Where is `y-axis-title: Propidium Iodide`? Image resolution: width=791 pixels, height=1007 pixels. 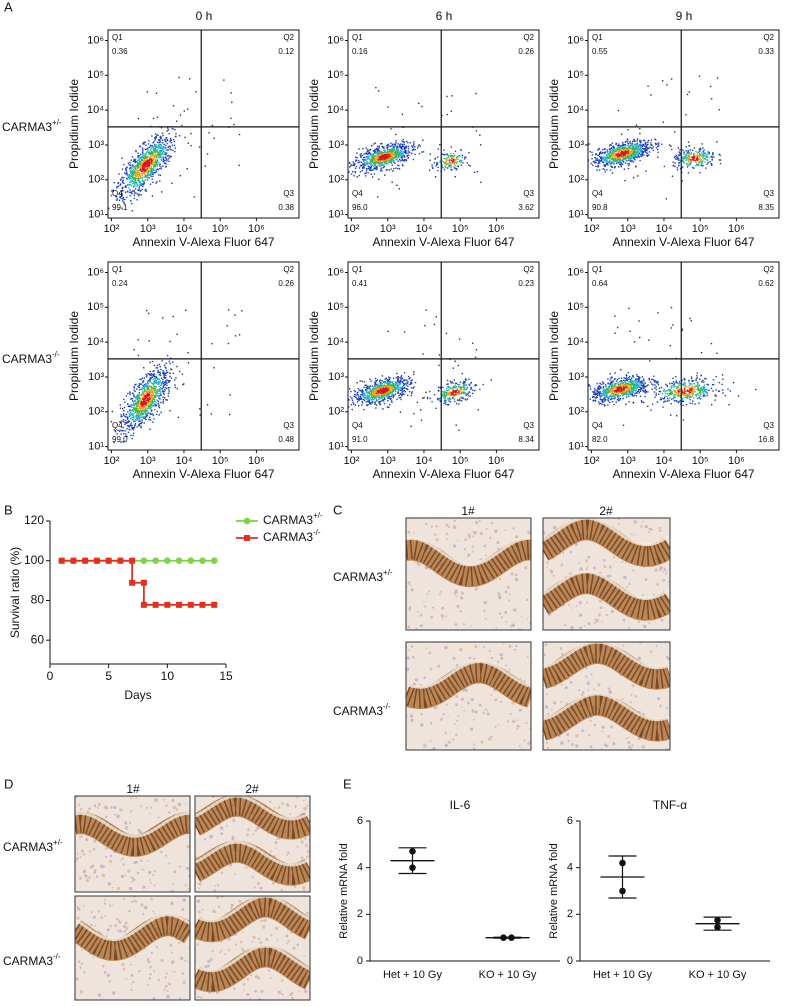
y-axis-title: Propidium Iodide is located at coordinates (74, 124).